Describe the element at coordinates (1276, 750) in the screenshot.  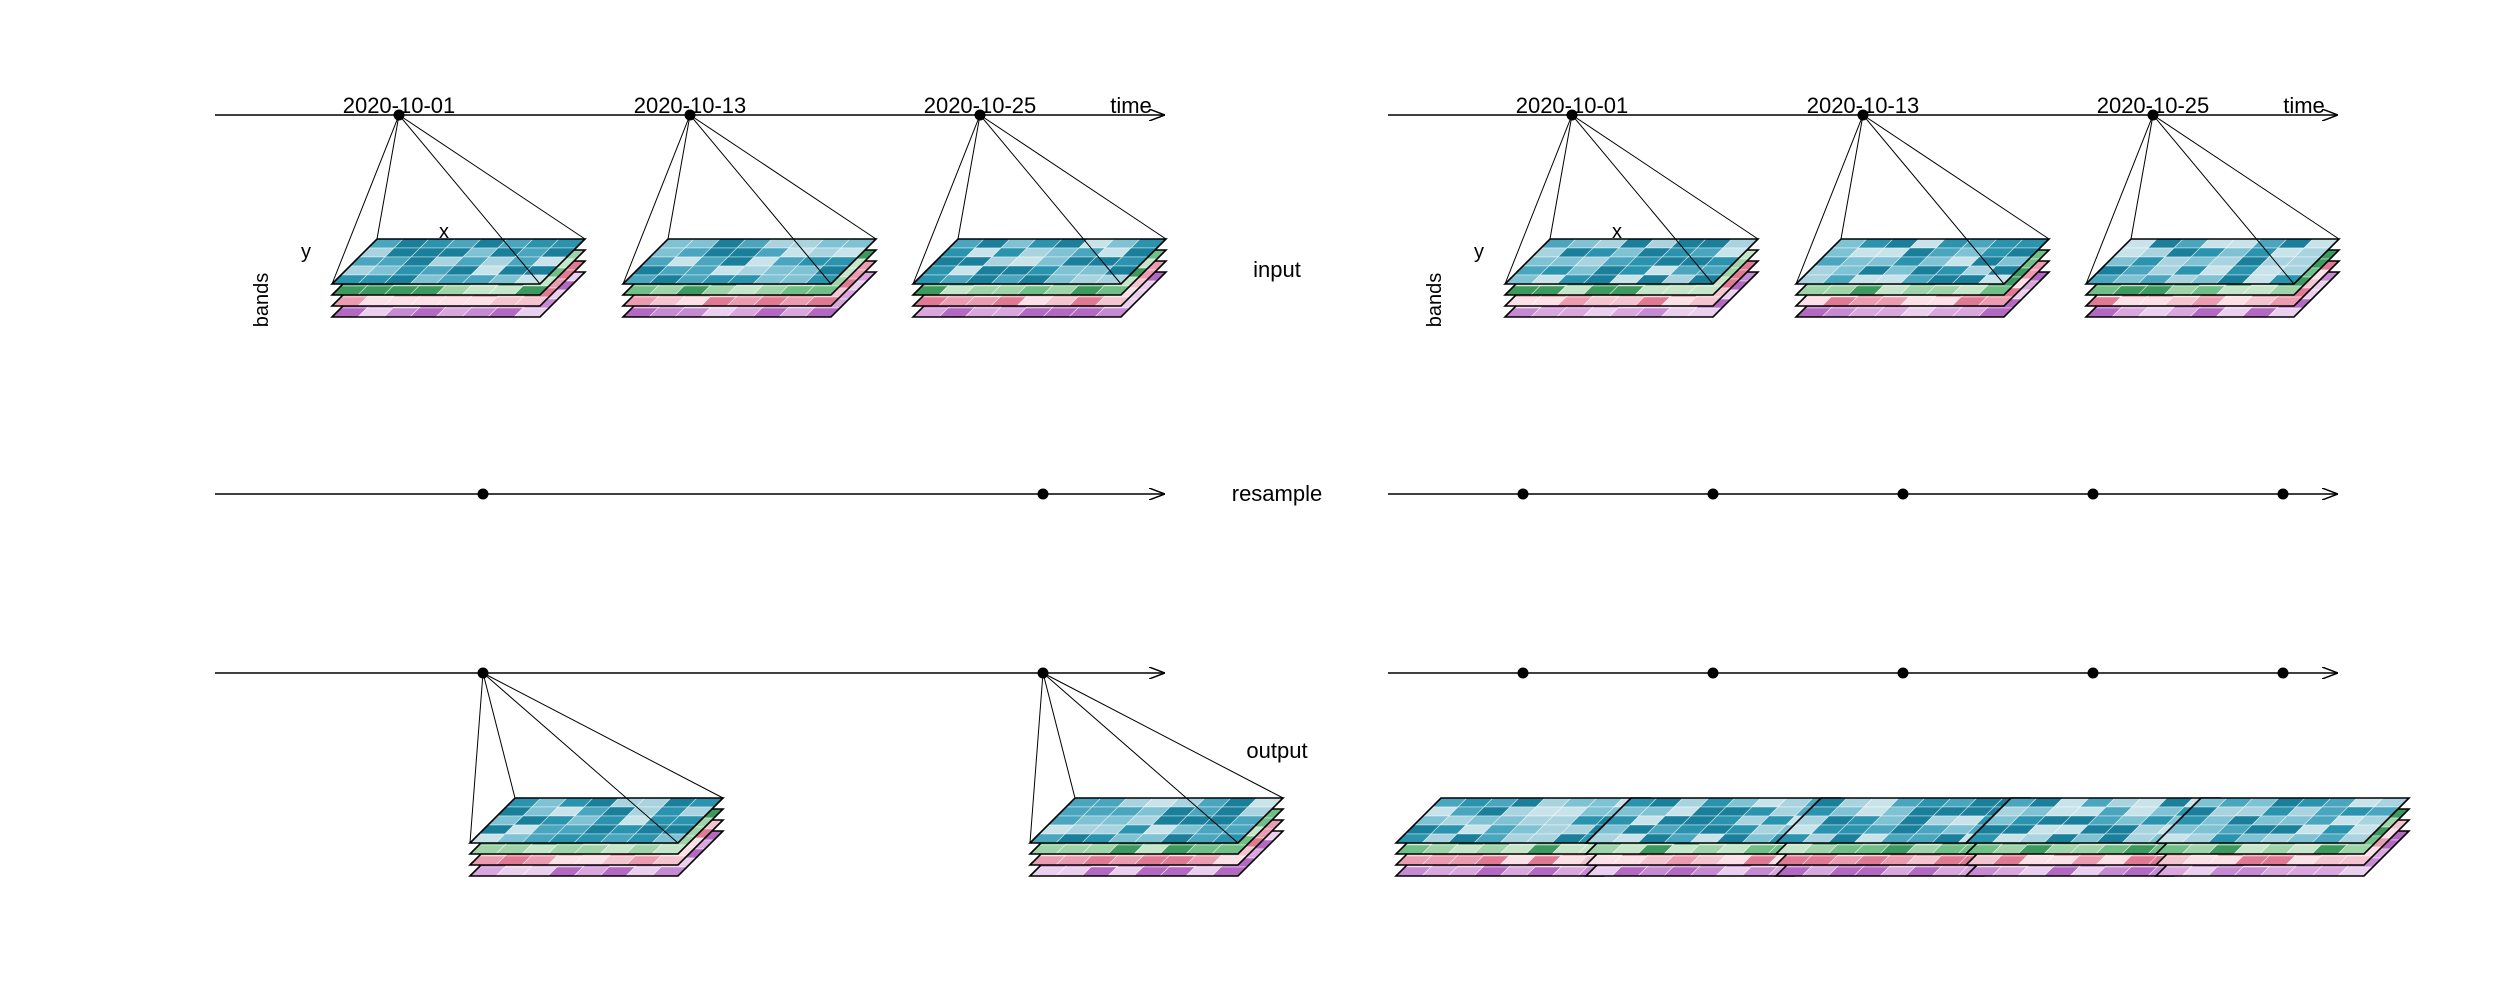
I see `row-label-output: output` at that location.